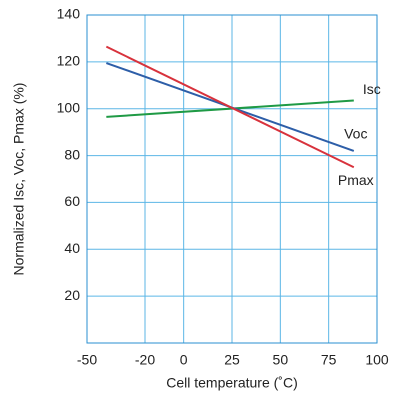 This screenshot has height=396, width=396. Describe the element at coordinates (69, 61) in the screenshot. I see `y-tick-label: 120` at that location.